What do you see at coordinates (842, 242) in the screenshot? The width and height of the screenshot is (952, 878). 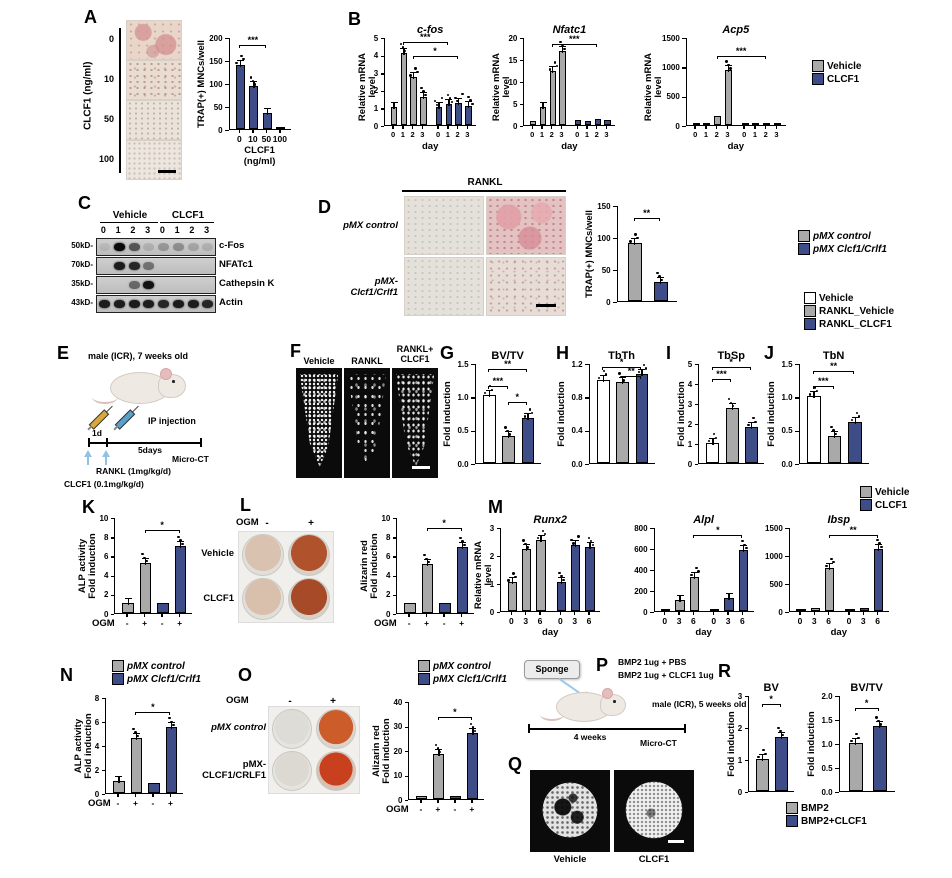 I see `legend-pmx: pMX control pMX Clcf1/Crlf1` at bounding box center [842, 242].